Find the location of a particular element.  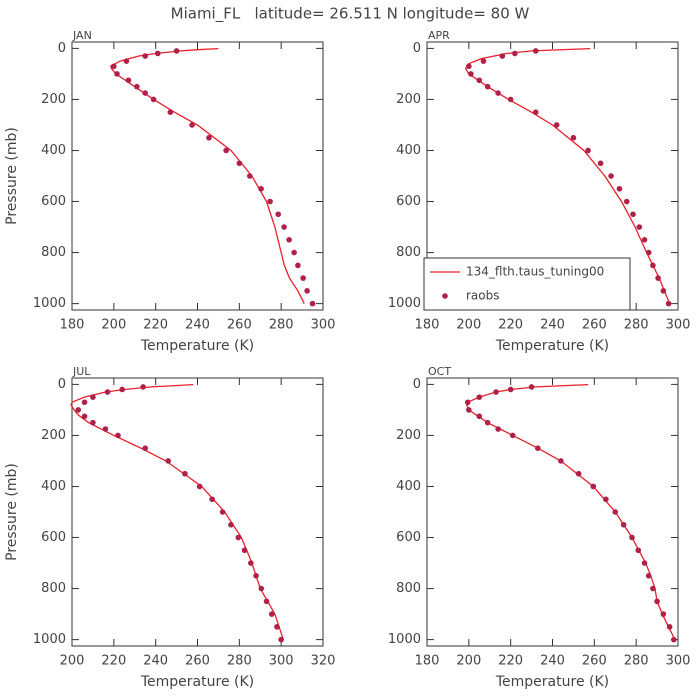

y-tick-label: 800 is located at coordinates (53, 252).